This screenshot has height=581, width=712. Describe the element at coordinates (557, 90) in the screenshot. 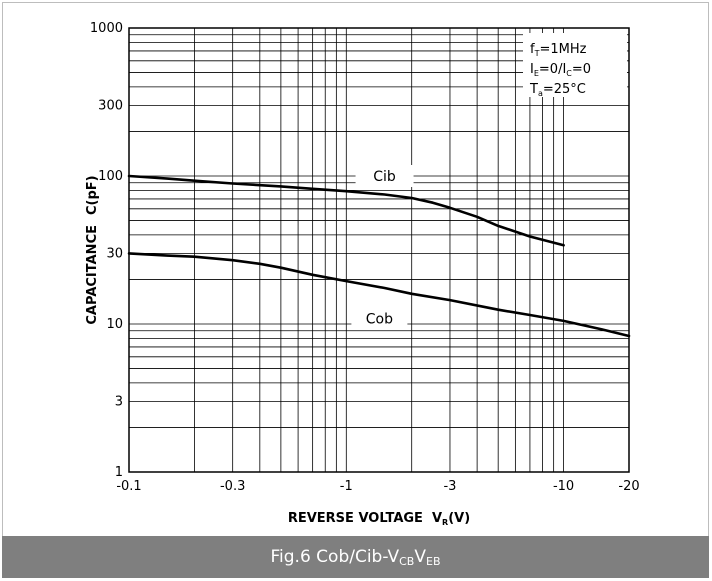

I see `condition-temperature: Ta=25°C` at that location.